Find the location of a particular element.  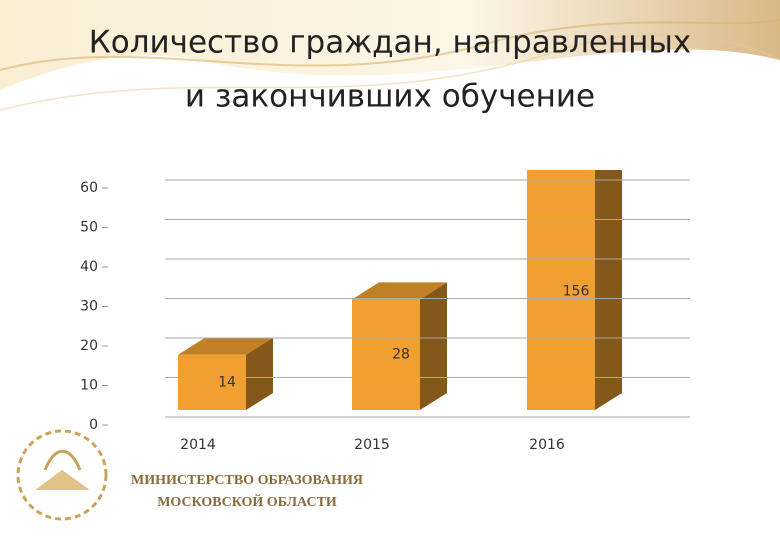

x-tick-label: 2015 is located at coordinates (372, 445).